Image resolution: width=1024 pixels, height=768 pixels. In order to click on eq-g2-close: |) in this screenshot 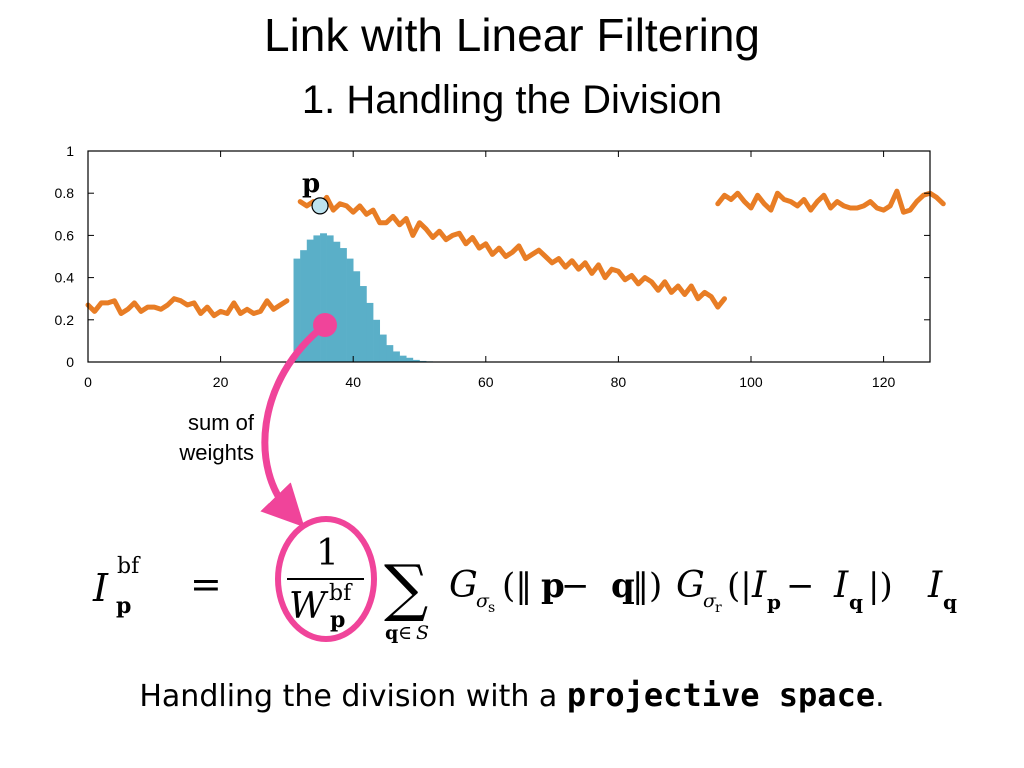, I will do `click(880, 586)`.